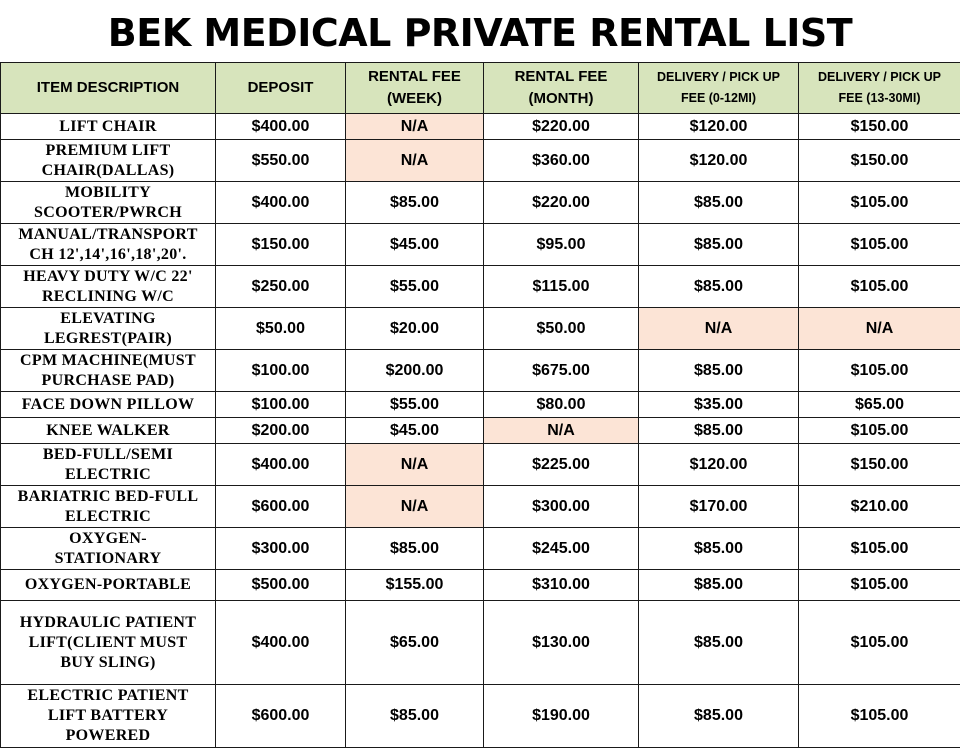 Image resolution: width=960 pixels, height=748 pixels. I want to click on header-sublabel: FEE (13-30MI), so click(880, 98).